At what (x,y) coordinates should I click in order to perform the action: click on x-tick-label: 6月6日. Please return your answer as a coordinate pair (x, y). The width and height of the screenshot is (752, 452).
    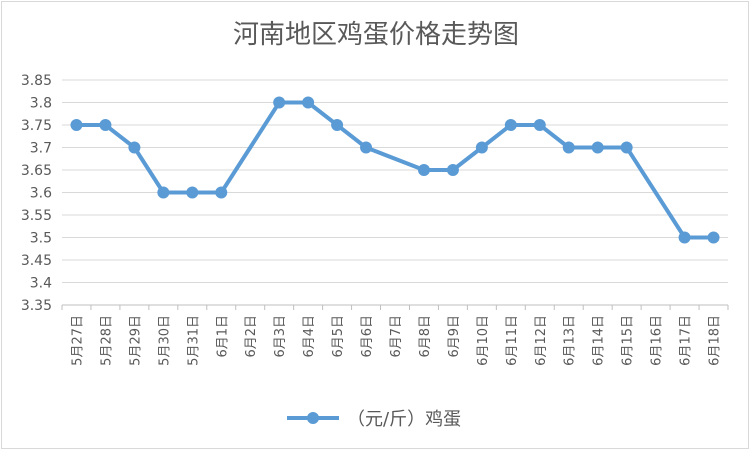
    Looking at the image, I should click on (367, 336).